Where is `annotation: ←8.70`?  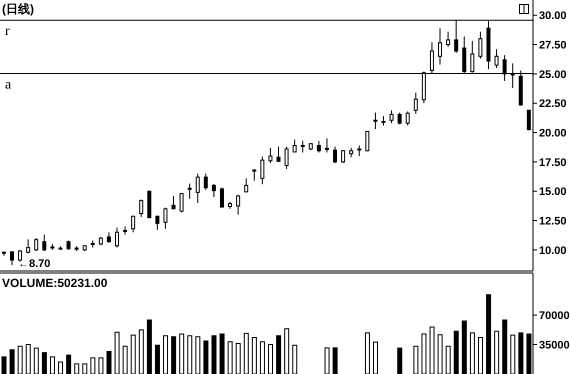
annotation: ←8.70 is located at coordinates (34, 264).